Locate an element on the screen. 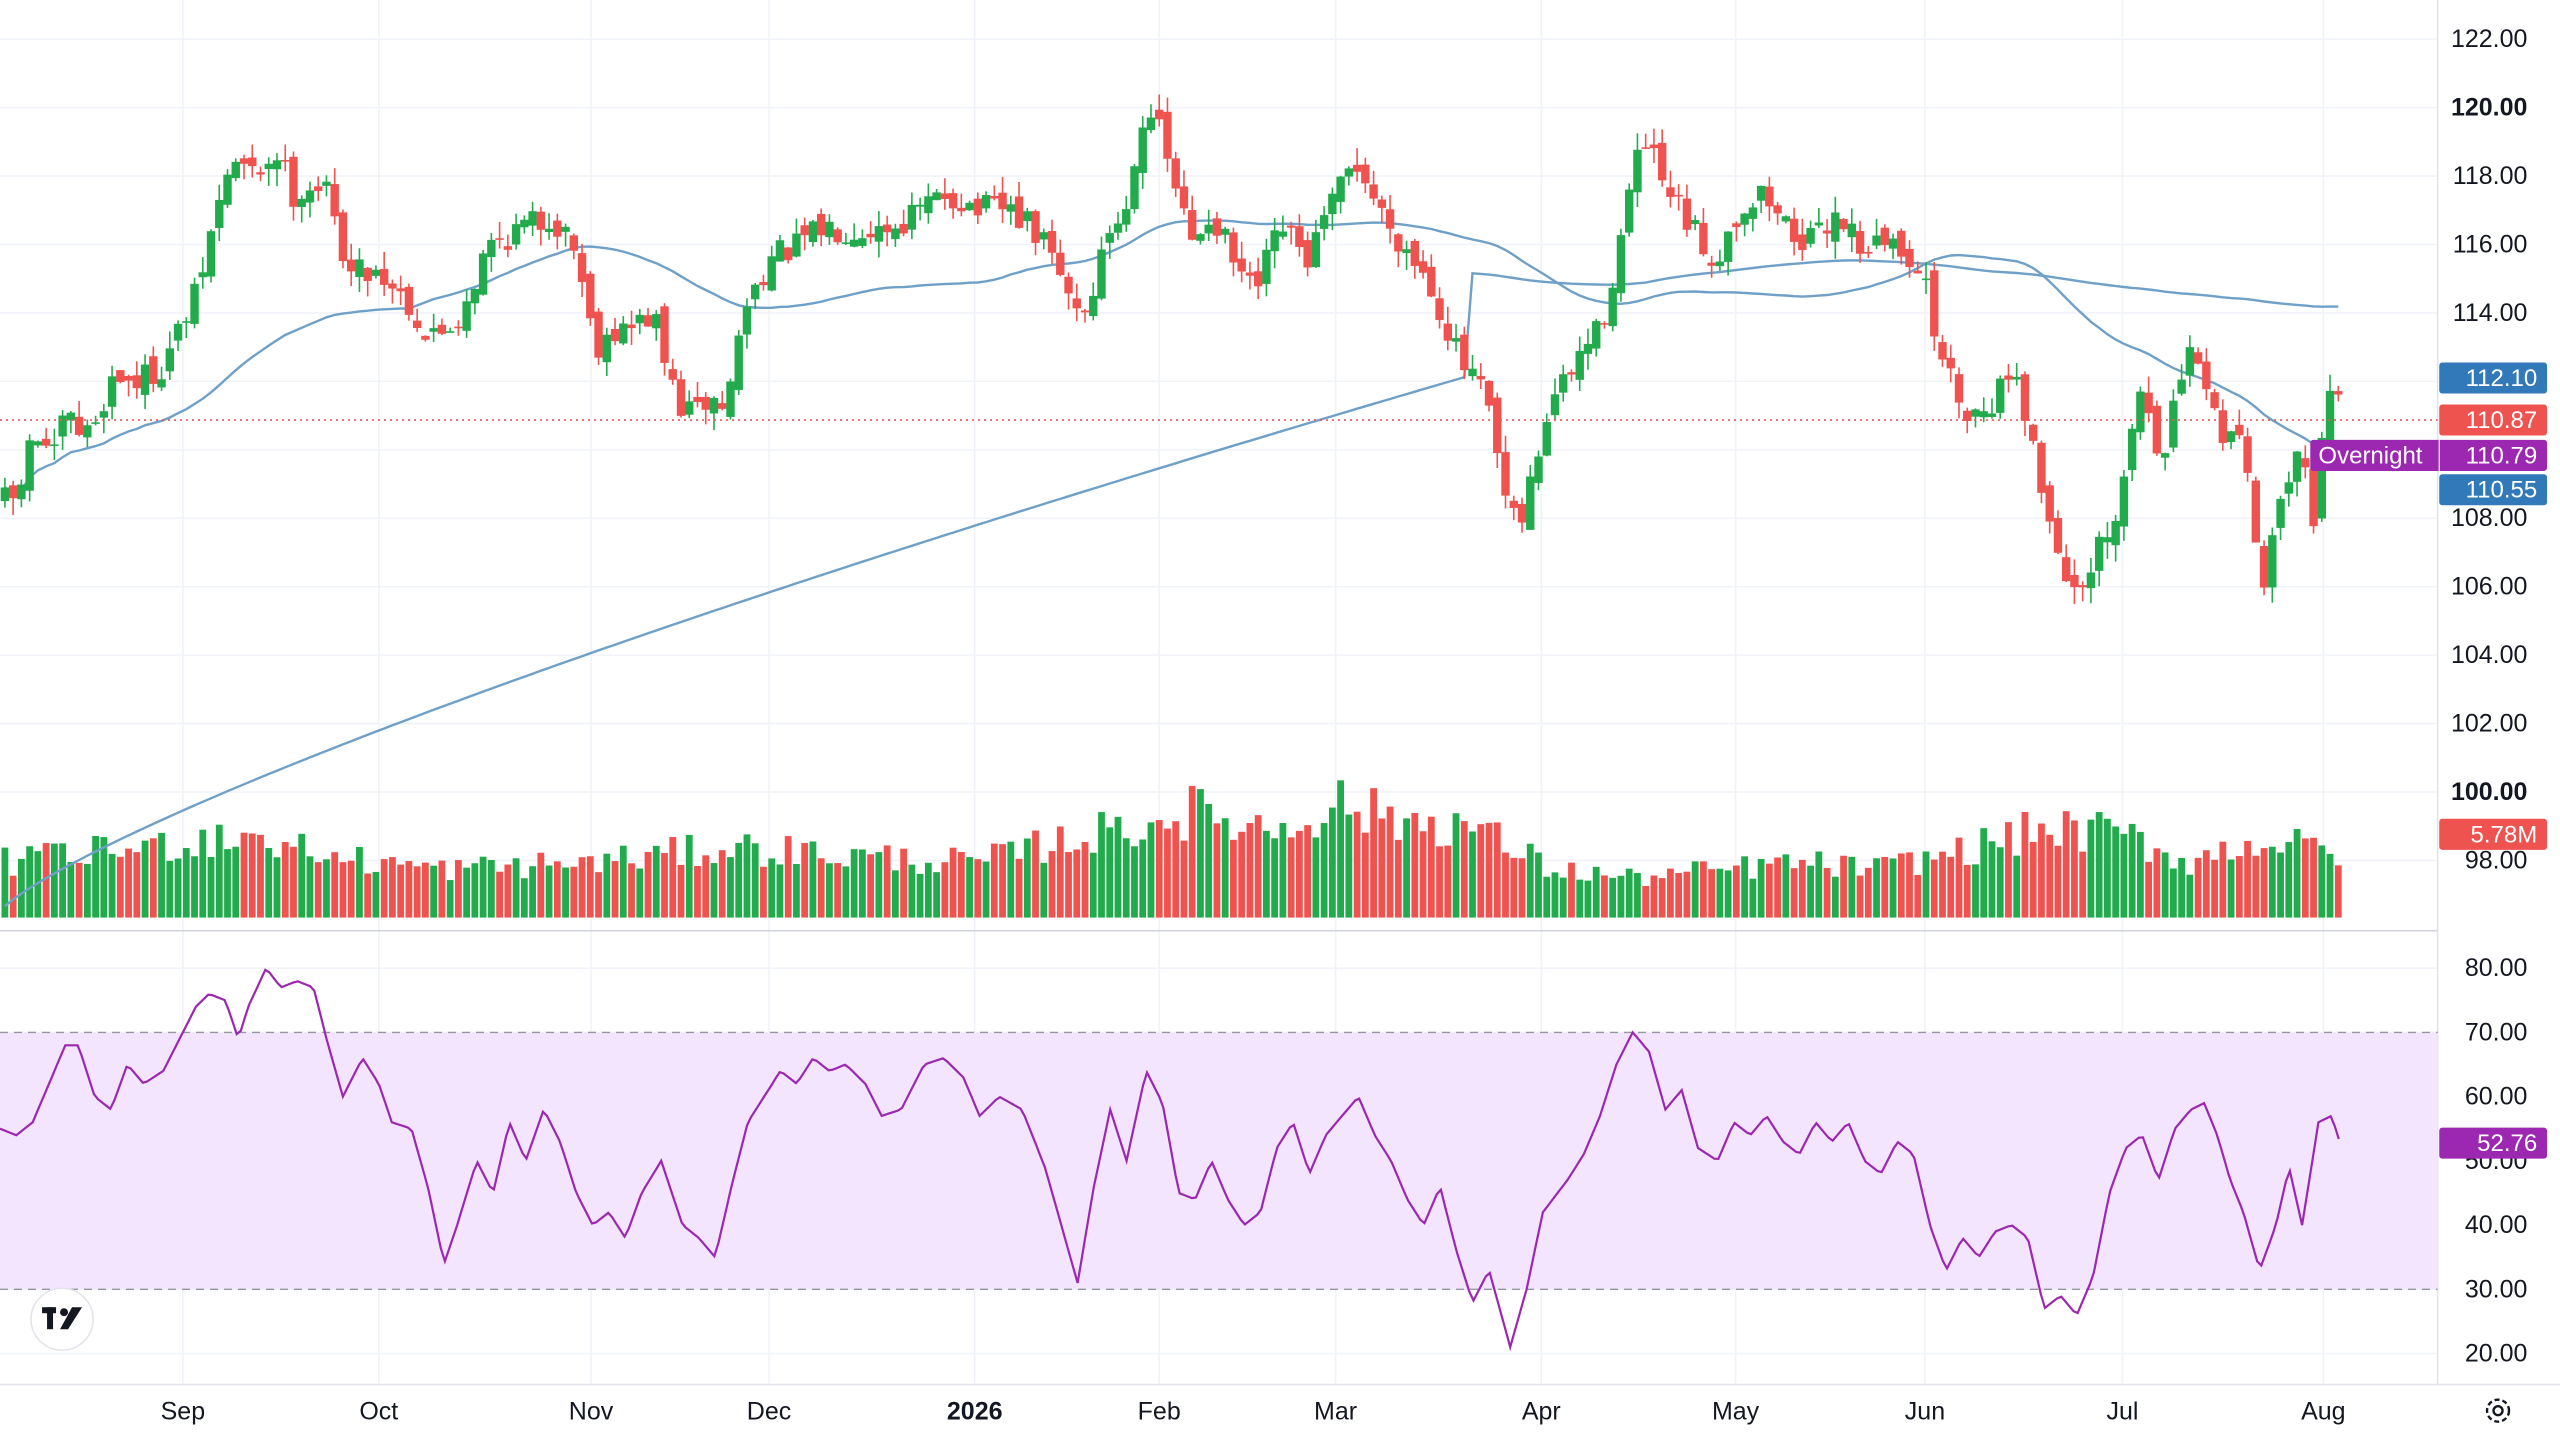  badge-overnight-label: Overnight is located at coordinates (2370, 455).